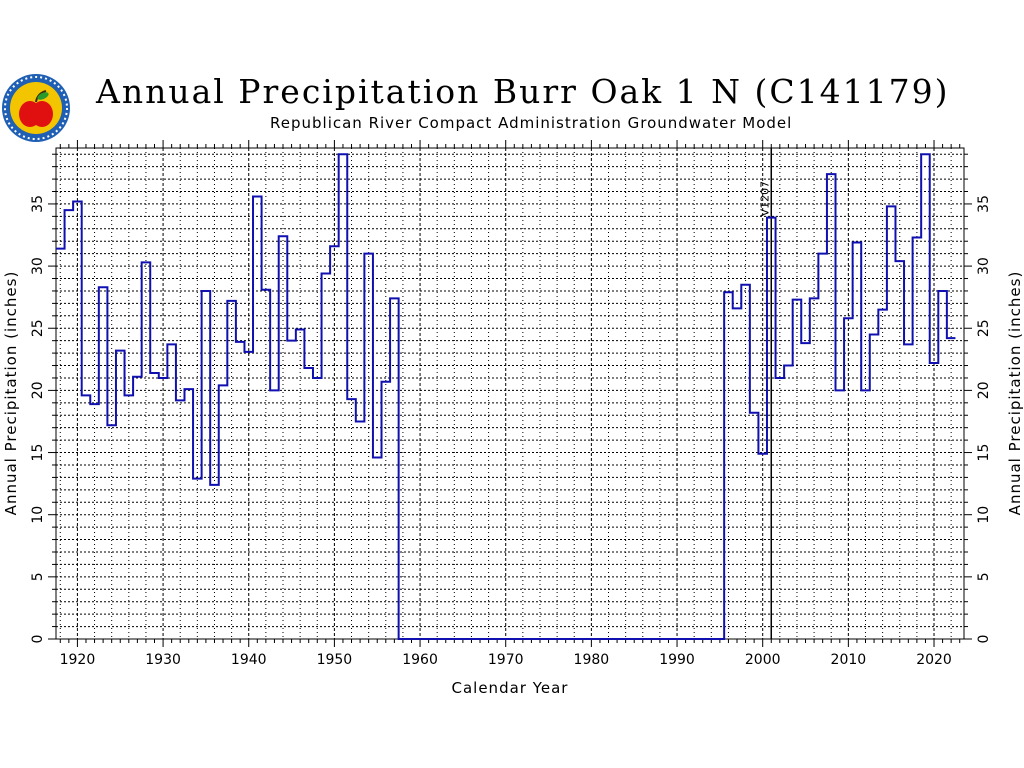 This screenshot has height=768, width=1024. Describe the element at coordinates (38, 576) in the screenshot. I see `y-tick-label-left: 5` at that location.